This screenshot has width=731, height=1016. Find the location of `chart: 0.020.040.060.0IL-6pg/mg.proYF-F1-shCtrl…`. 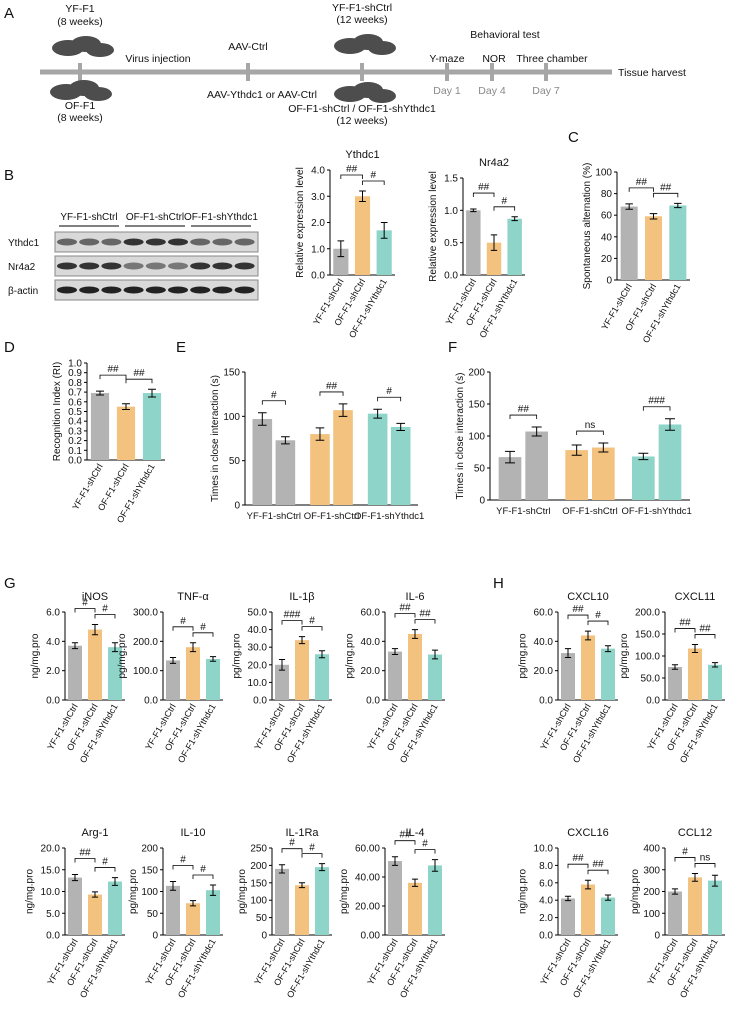

chart: 0.020.040.060.0IL-6pg/mg.proYF-F1-shCtrl… is located at coordinates (395, 678).